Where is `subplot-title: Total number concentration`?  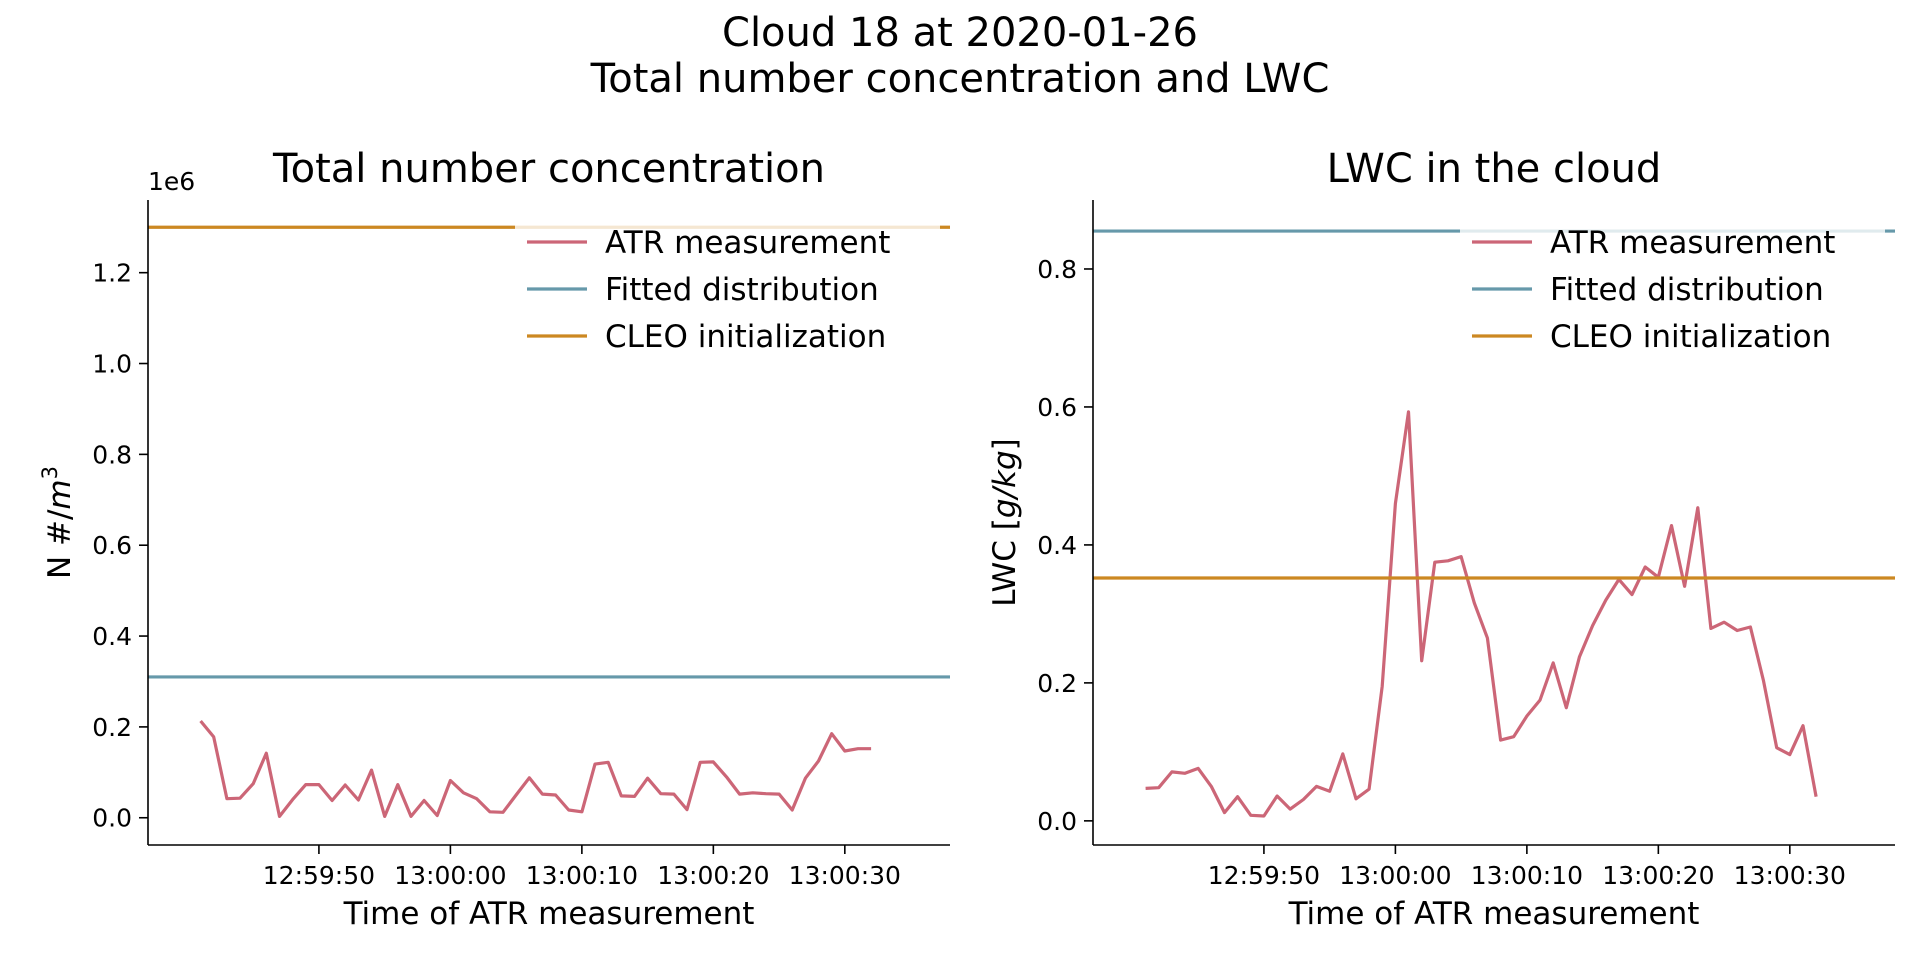 subplot-title: Total number concentration is located at coordinates (548, 169).